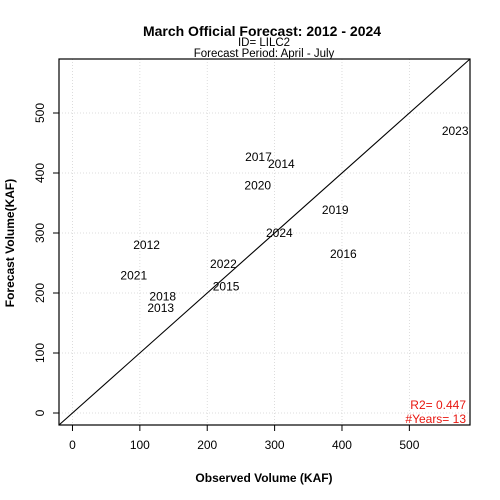 This screenshot has height=500, width=500. I want to click on point-label-2024: 2024, so click(279, 233).